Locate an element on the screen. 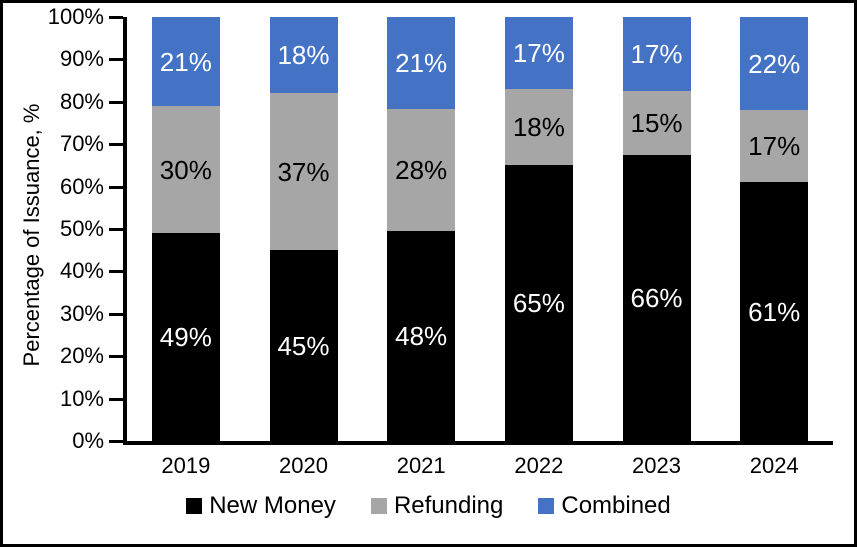 The height and width of the screenshot is (547, 857). bar-segment-label: 15% is located at coordinates (656, 122).